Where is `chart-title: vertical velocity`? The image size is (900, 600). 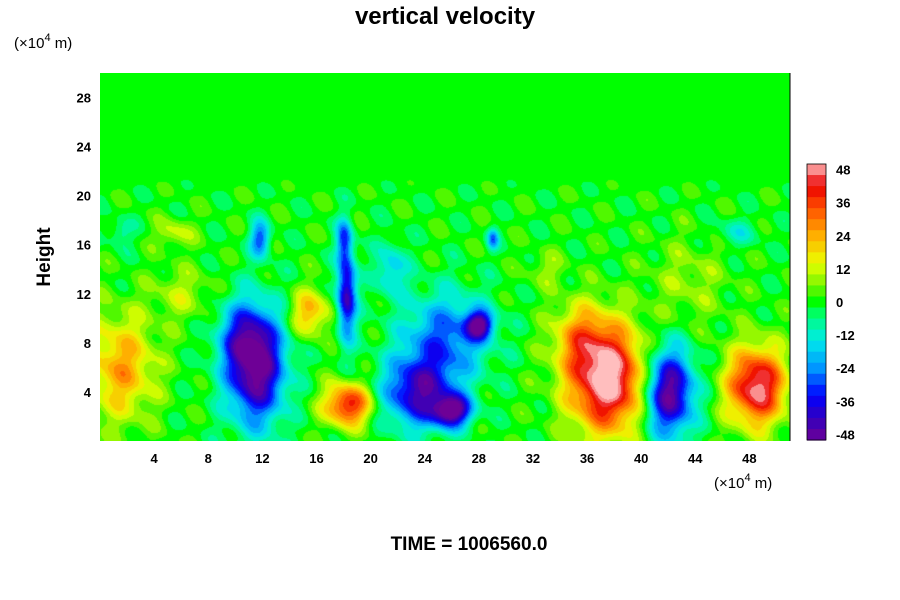 chart-title: vertical velocity is located at coordinates (445, 16).